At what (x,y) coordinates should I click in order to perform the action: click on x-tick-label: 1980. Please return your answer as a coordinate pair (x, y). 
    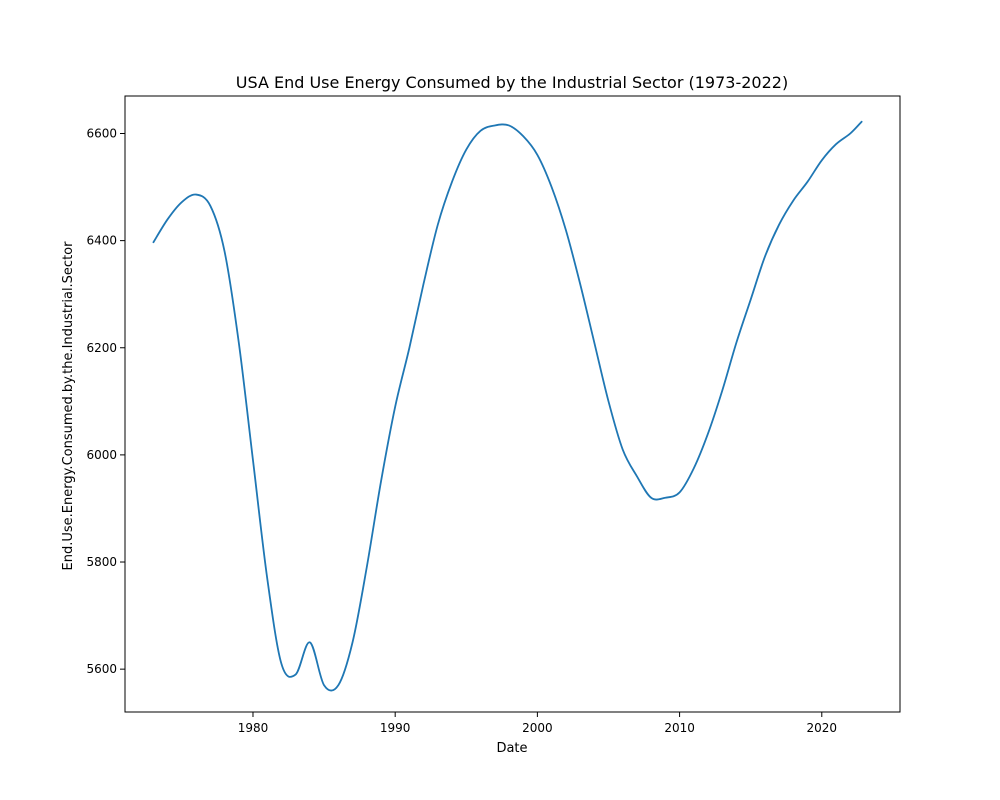
    Looking at the image, I should click on (253, 728).